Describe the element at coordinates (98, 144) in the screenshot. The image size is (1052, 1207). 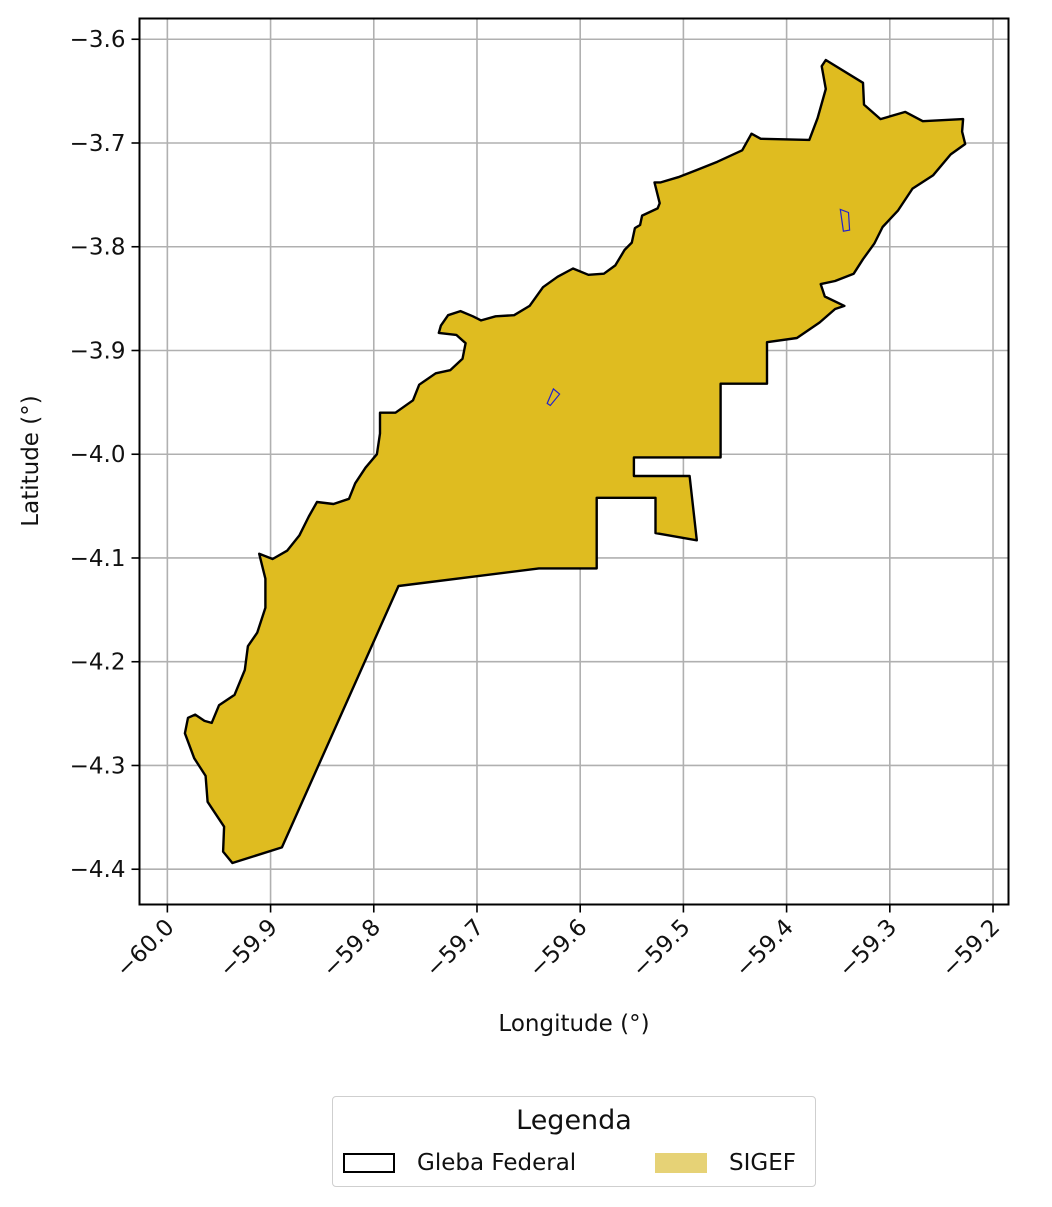
I see `y-tick-label-1: −3.7` at that location.